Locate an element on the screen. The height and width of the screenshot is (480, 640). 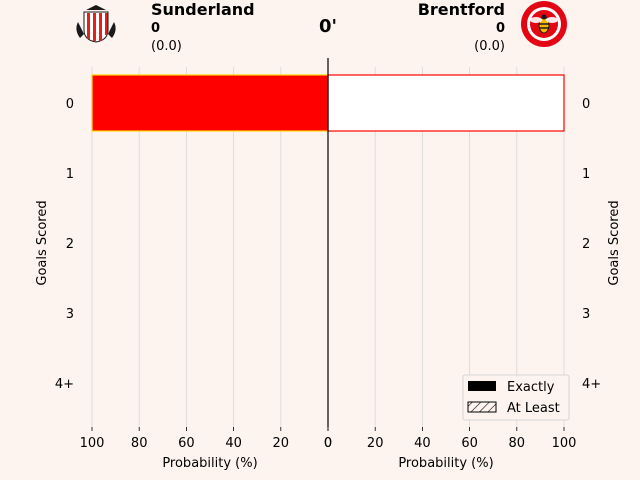
home-y-tick-label: 0 is located at coordinates (70, 104).